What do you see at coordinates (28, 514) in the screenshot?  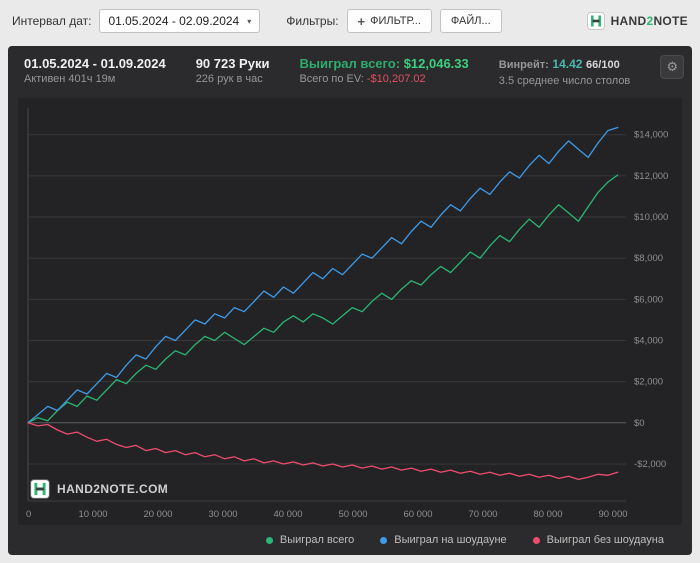 I see `svg-text: 0` at bounding box center [28, 514].